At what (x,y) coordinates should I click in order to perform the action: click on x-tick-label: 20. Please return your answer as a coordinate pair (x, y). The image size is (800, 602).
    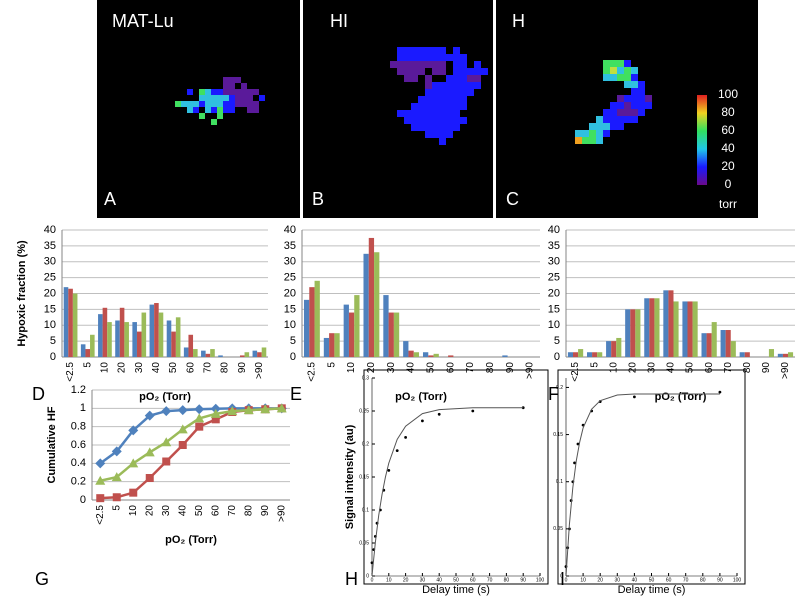
    Looking at the image, I should click on (632, 368).